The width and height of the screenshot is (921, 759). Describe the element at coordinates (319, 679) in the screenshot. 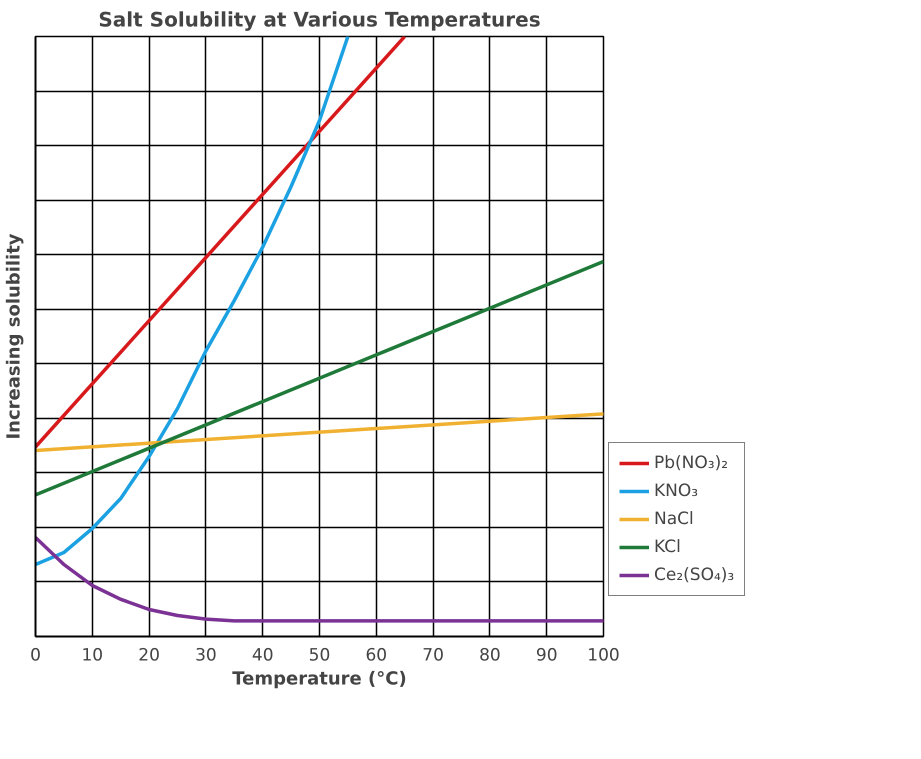

I see `x-axis-title: Temperature (°C)` at that location.